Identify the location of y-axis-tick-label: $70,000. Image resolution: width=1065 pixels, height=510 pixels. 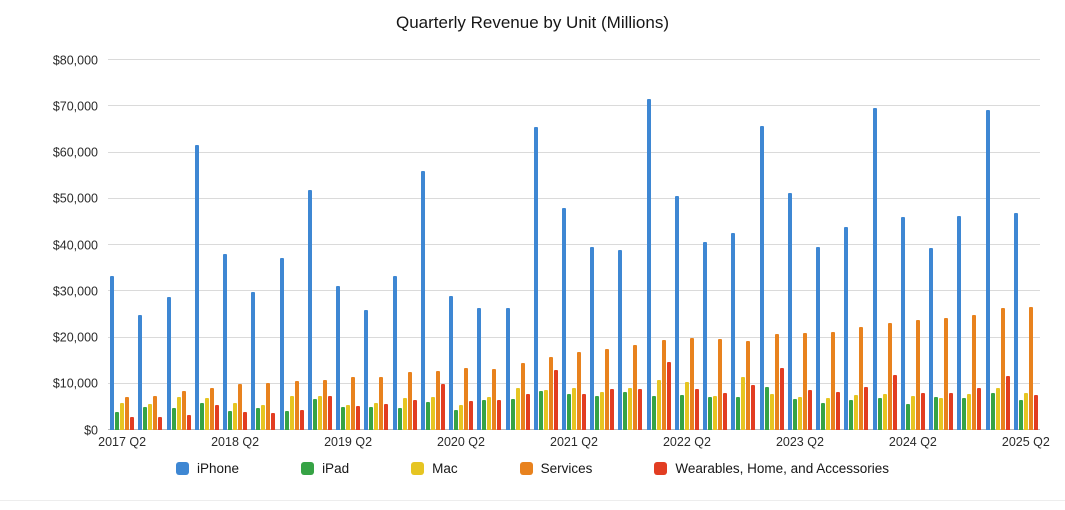
(75, 106).